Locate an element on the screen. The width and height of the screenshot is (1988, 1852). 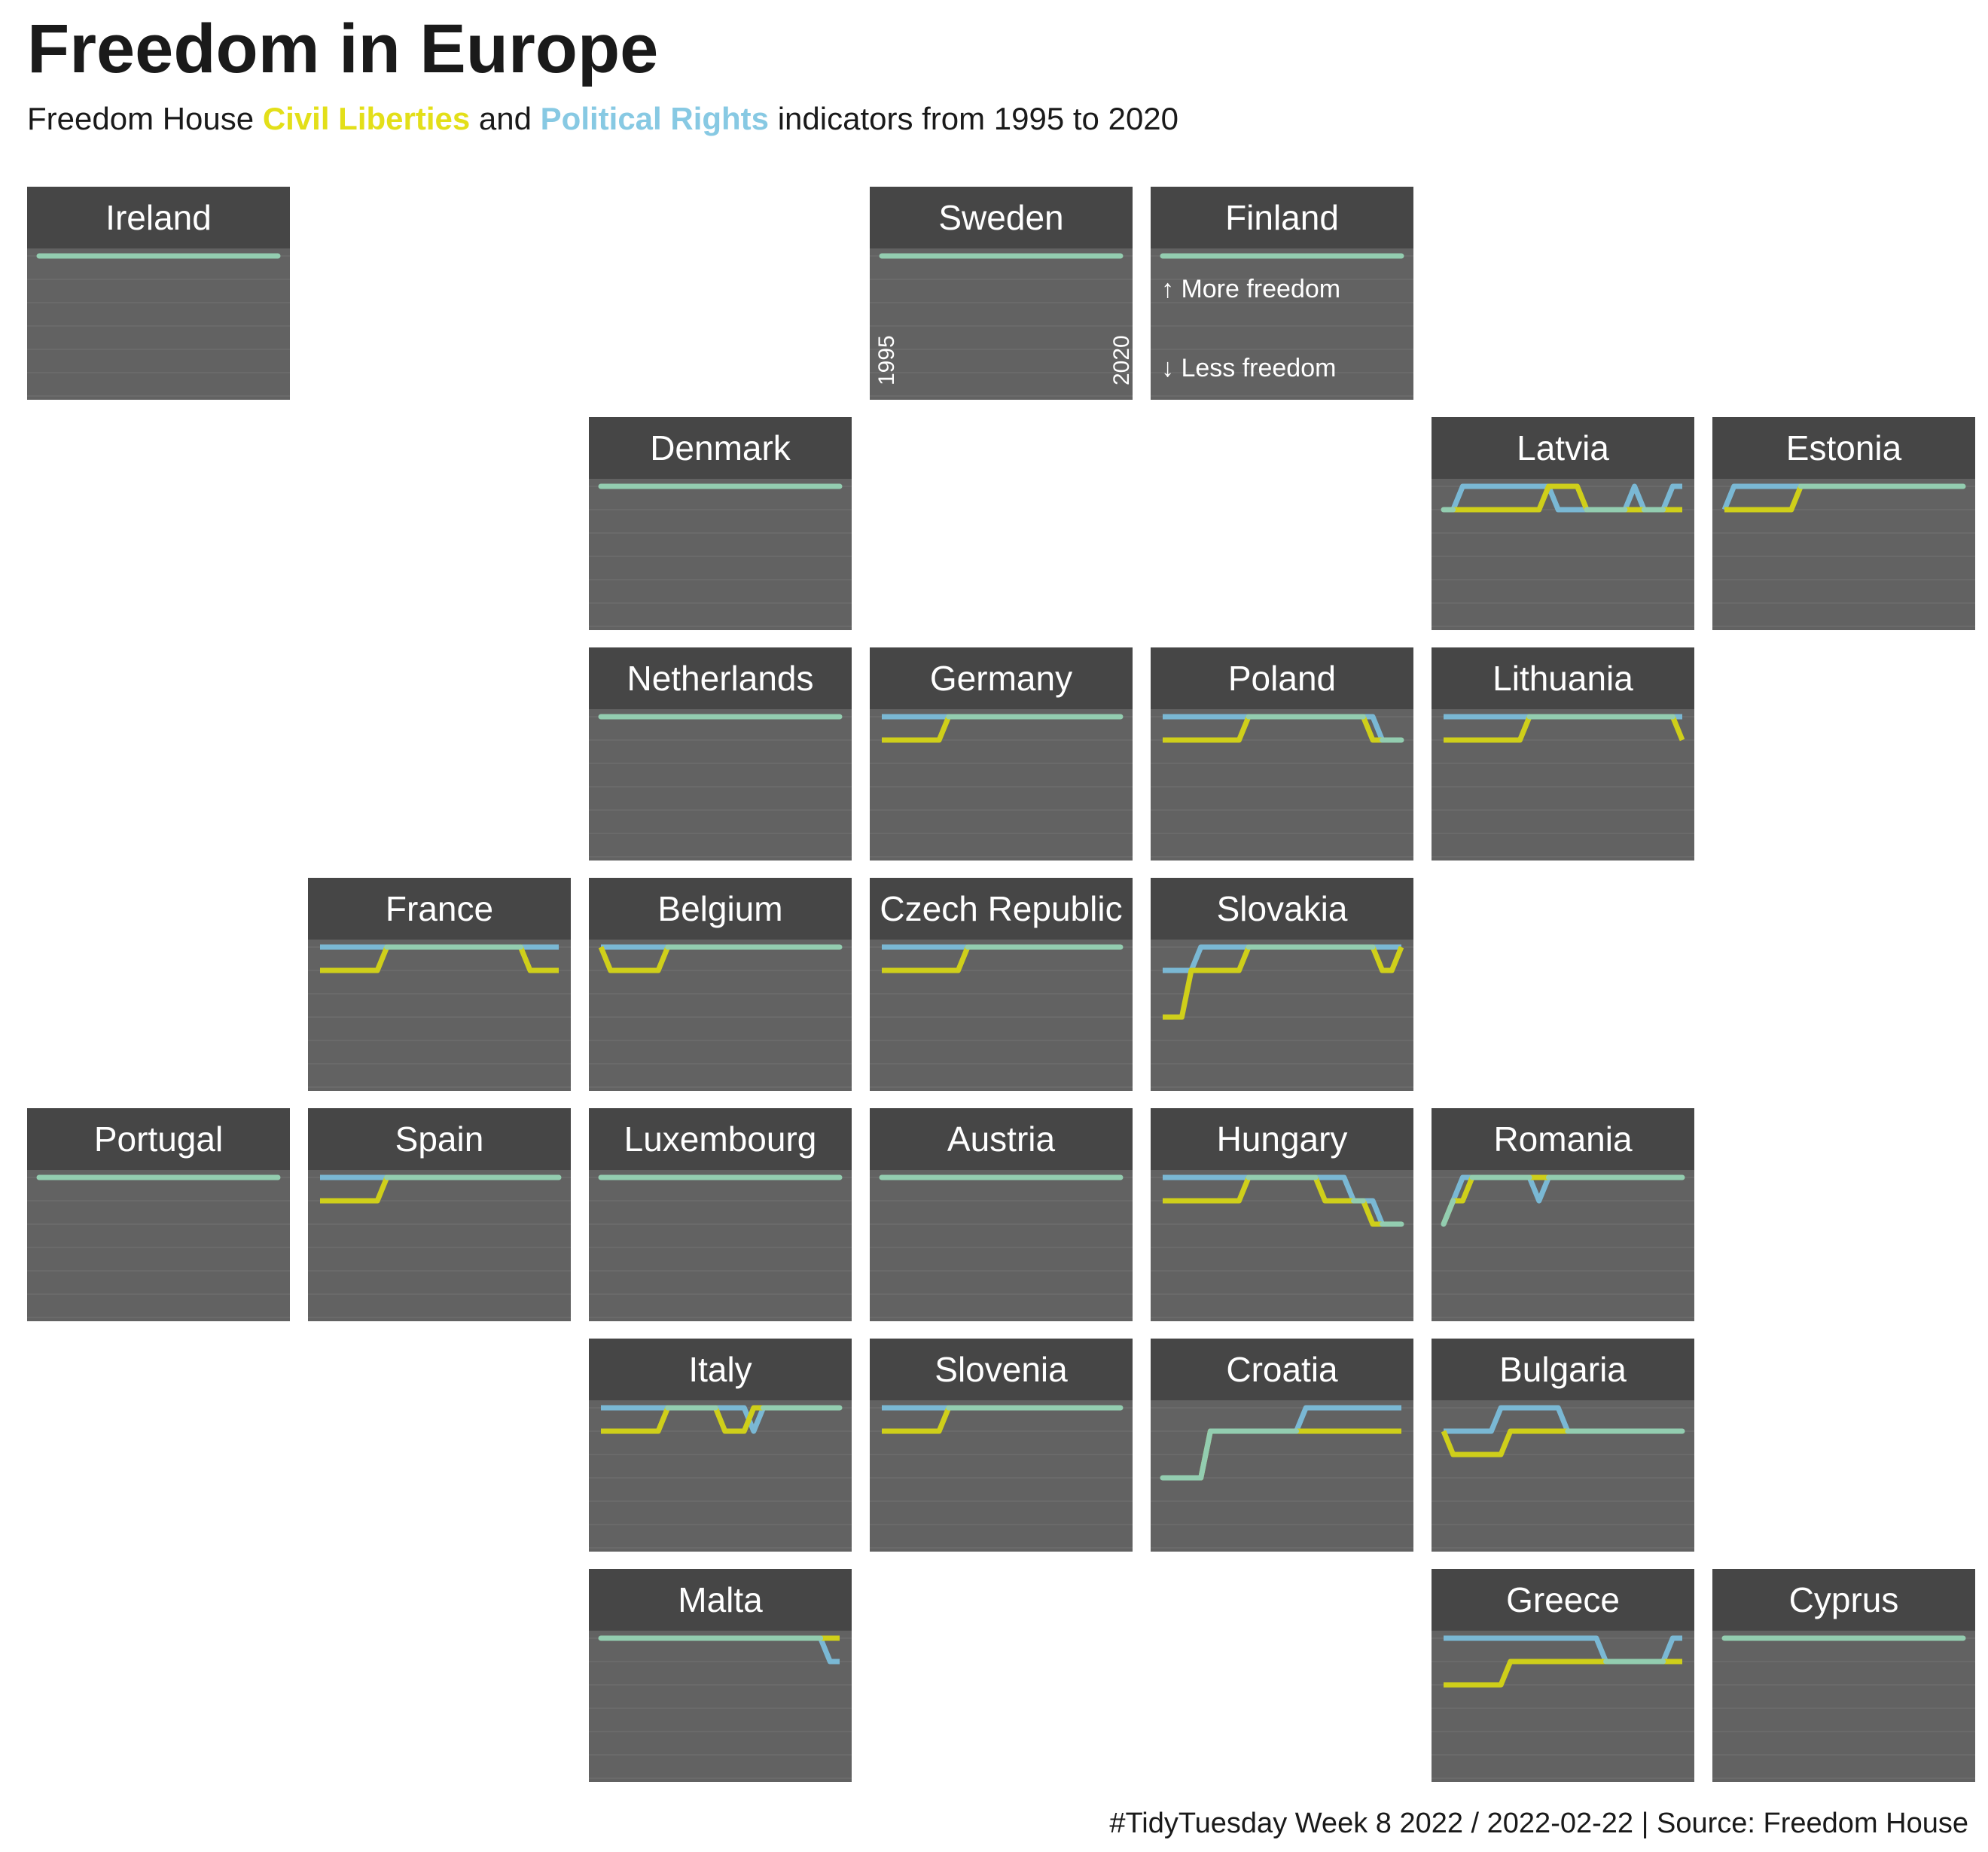
panel-czech-republic: Czech Republic is located at coordinates (1002, 984).